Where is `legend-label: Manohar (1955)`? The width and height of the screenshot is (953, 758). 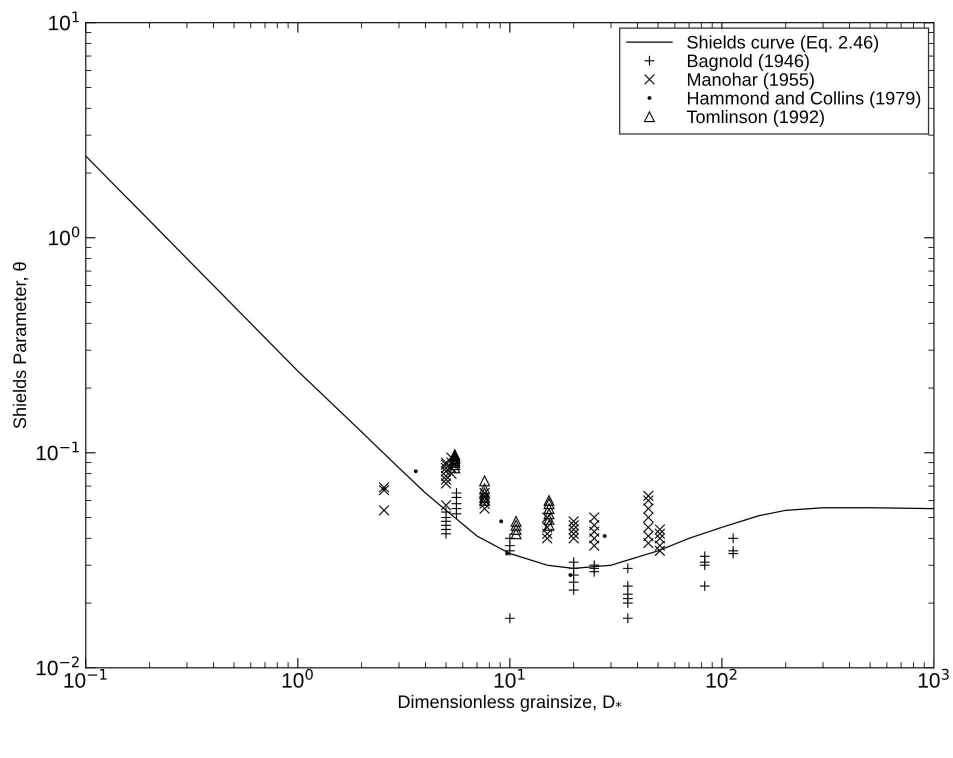
legend-label: Manohar (1955) is located at coordinates (751, 81).